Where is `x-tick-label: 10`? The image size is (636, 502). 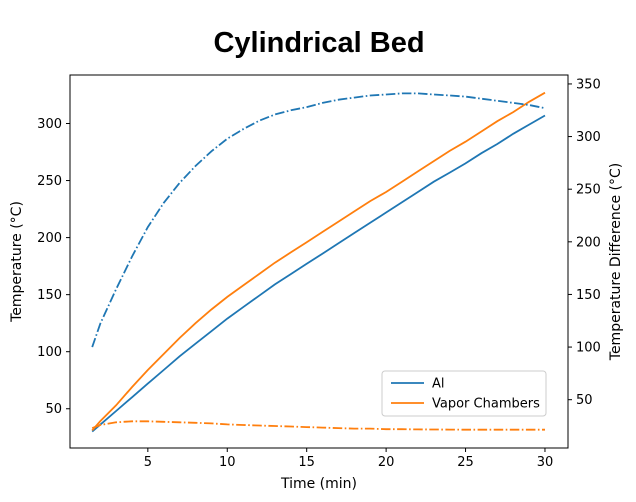 x-tick-label: 10 is located at coordinates (227, 462).